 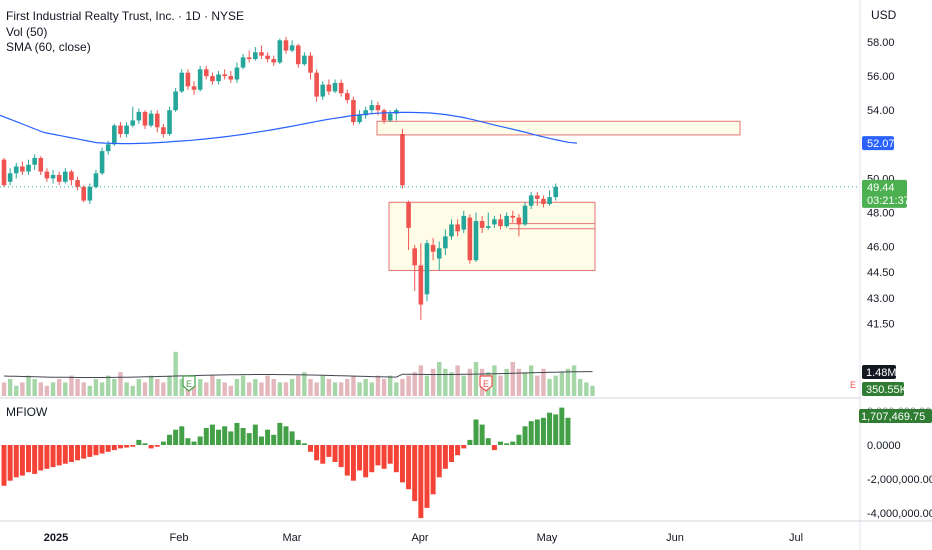 I want to click on volume-legend: Vol (50), so click(x=27, y=32).